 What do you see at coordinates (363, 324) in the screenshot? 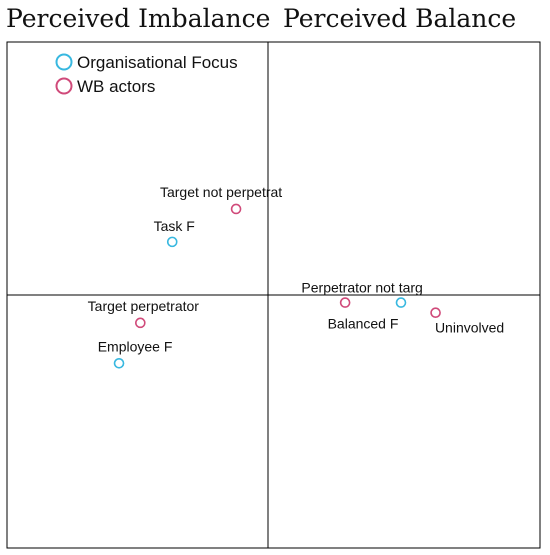
I see `point-label-balanced-f: Balanced F` at bounding box center [363, 324].